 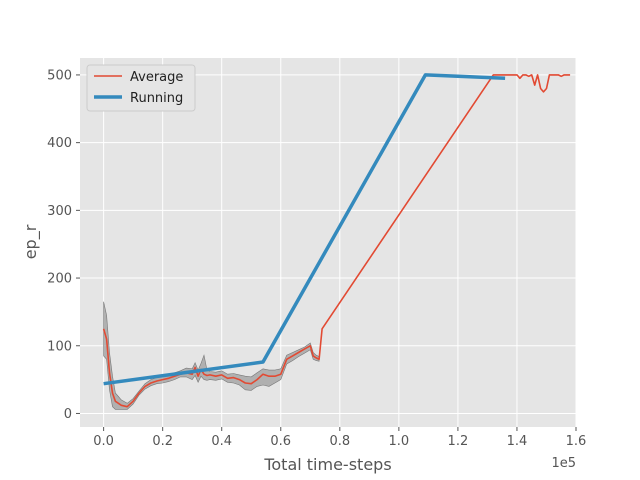 What do you see at coordinates (327, 464) in the screenshot?
I see `x-axis-label: Total time-steps` at bounding box center [327, 464].